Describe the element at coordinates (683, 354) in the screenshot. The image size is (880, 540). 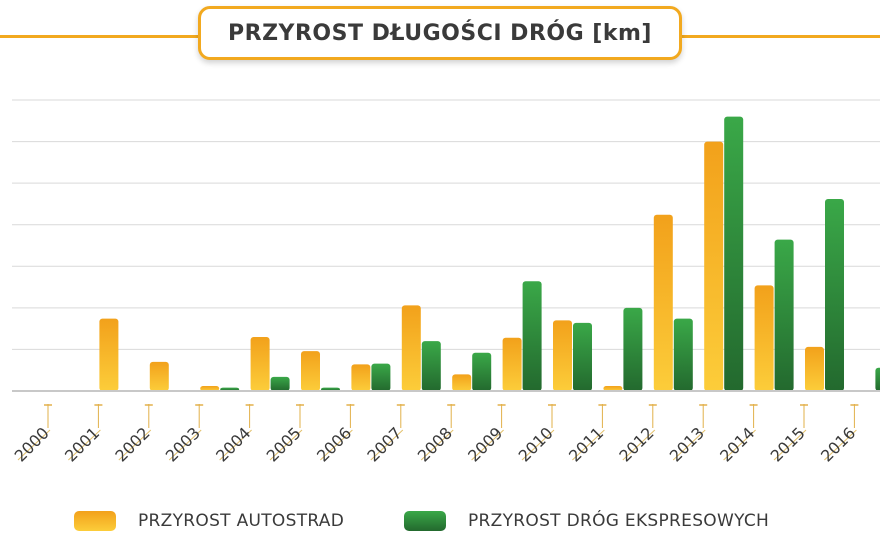
I see `bar-ekspresowe-2012` at that location.